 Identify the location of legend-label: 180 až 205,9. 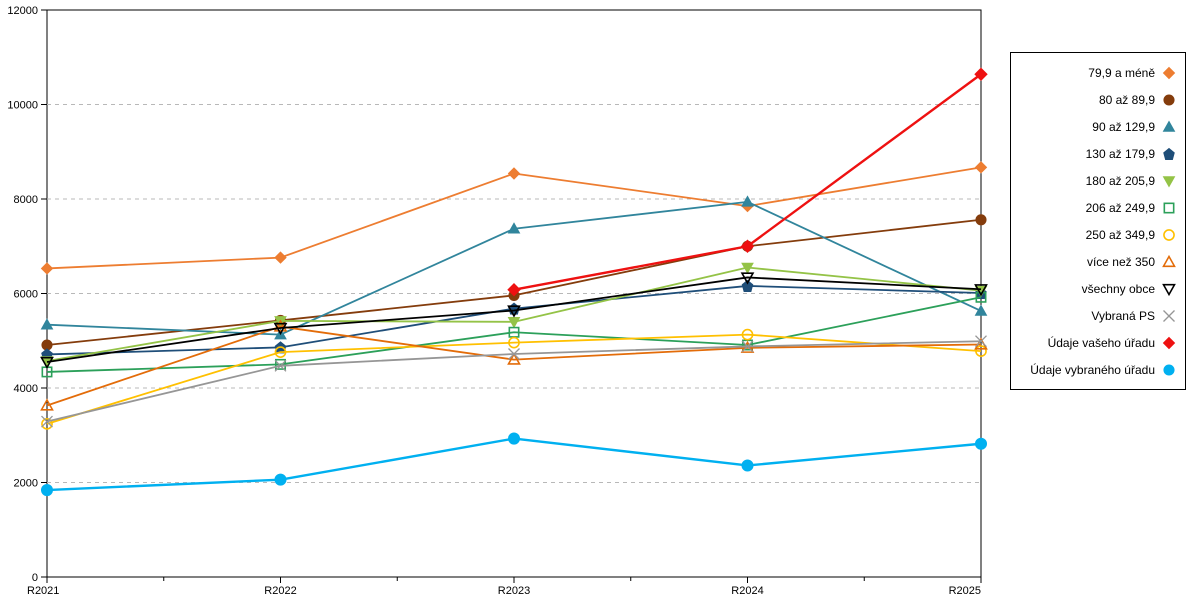
(1120, 180).